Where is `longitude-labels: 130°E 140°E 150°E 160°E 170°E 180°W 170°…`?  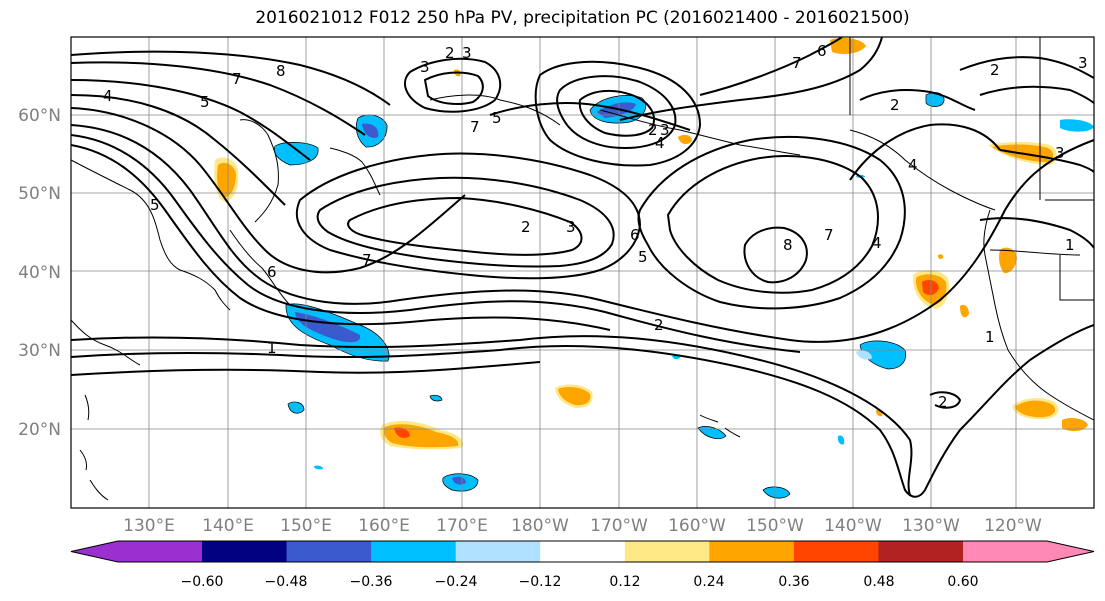 longitude-labels: 130°E 140°E 150°E 160°E 170°E 180°W 170°… is located at coordinates (582, 526).